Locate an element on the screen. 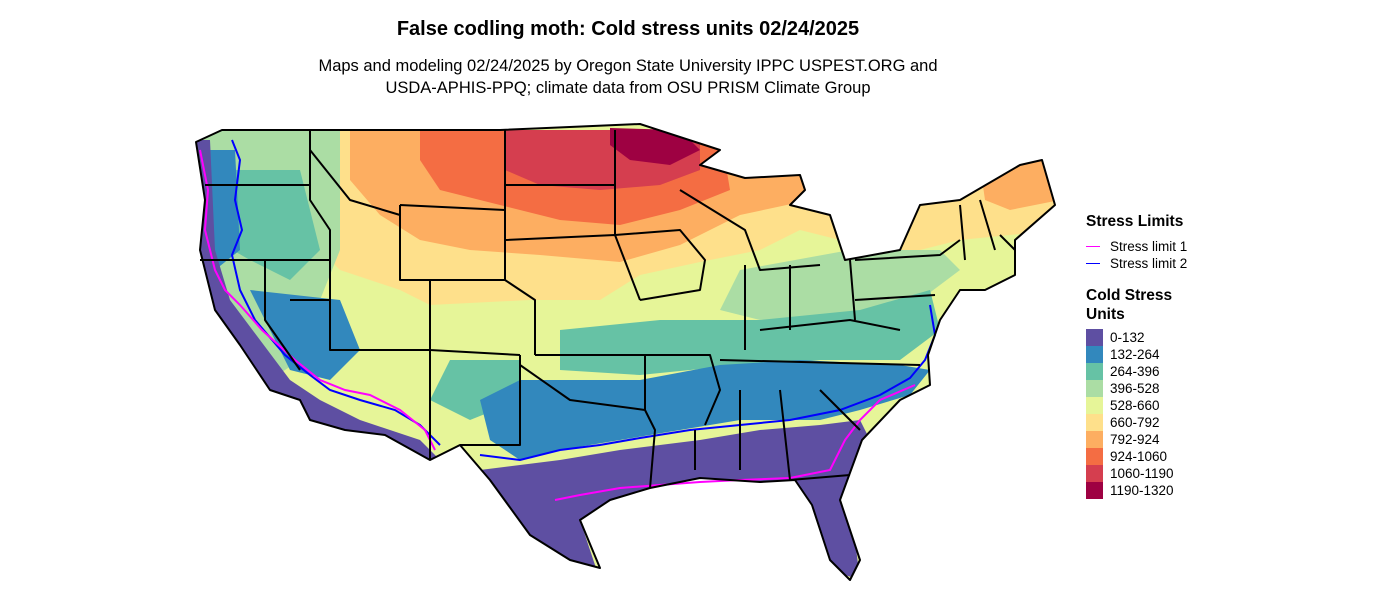  stress-limit-1-west-coast is located at coordinates (317, 300).